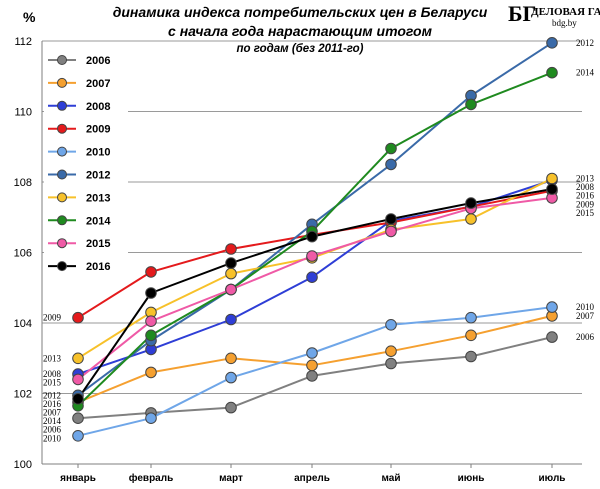 This screenshot has width=600, height=489. Describe the element at coordinates (312, 277) in the screenshot. I see `data-point-2008` at that location.